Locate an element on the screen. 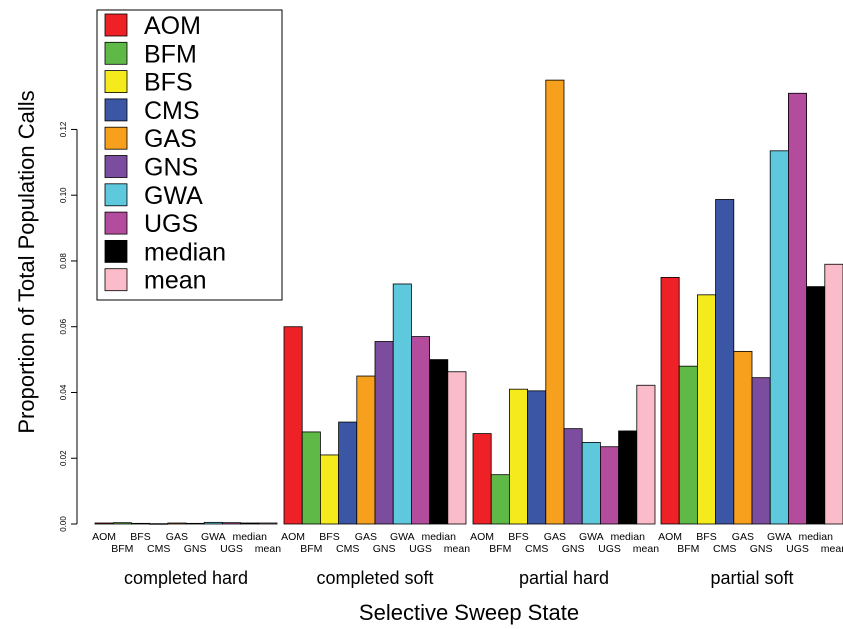  bar-completed-hard-GAS is located at coordinates (177, 523).